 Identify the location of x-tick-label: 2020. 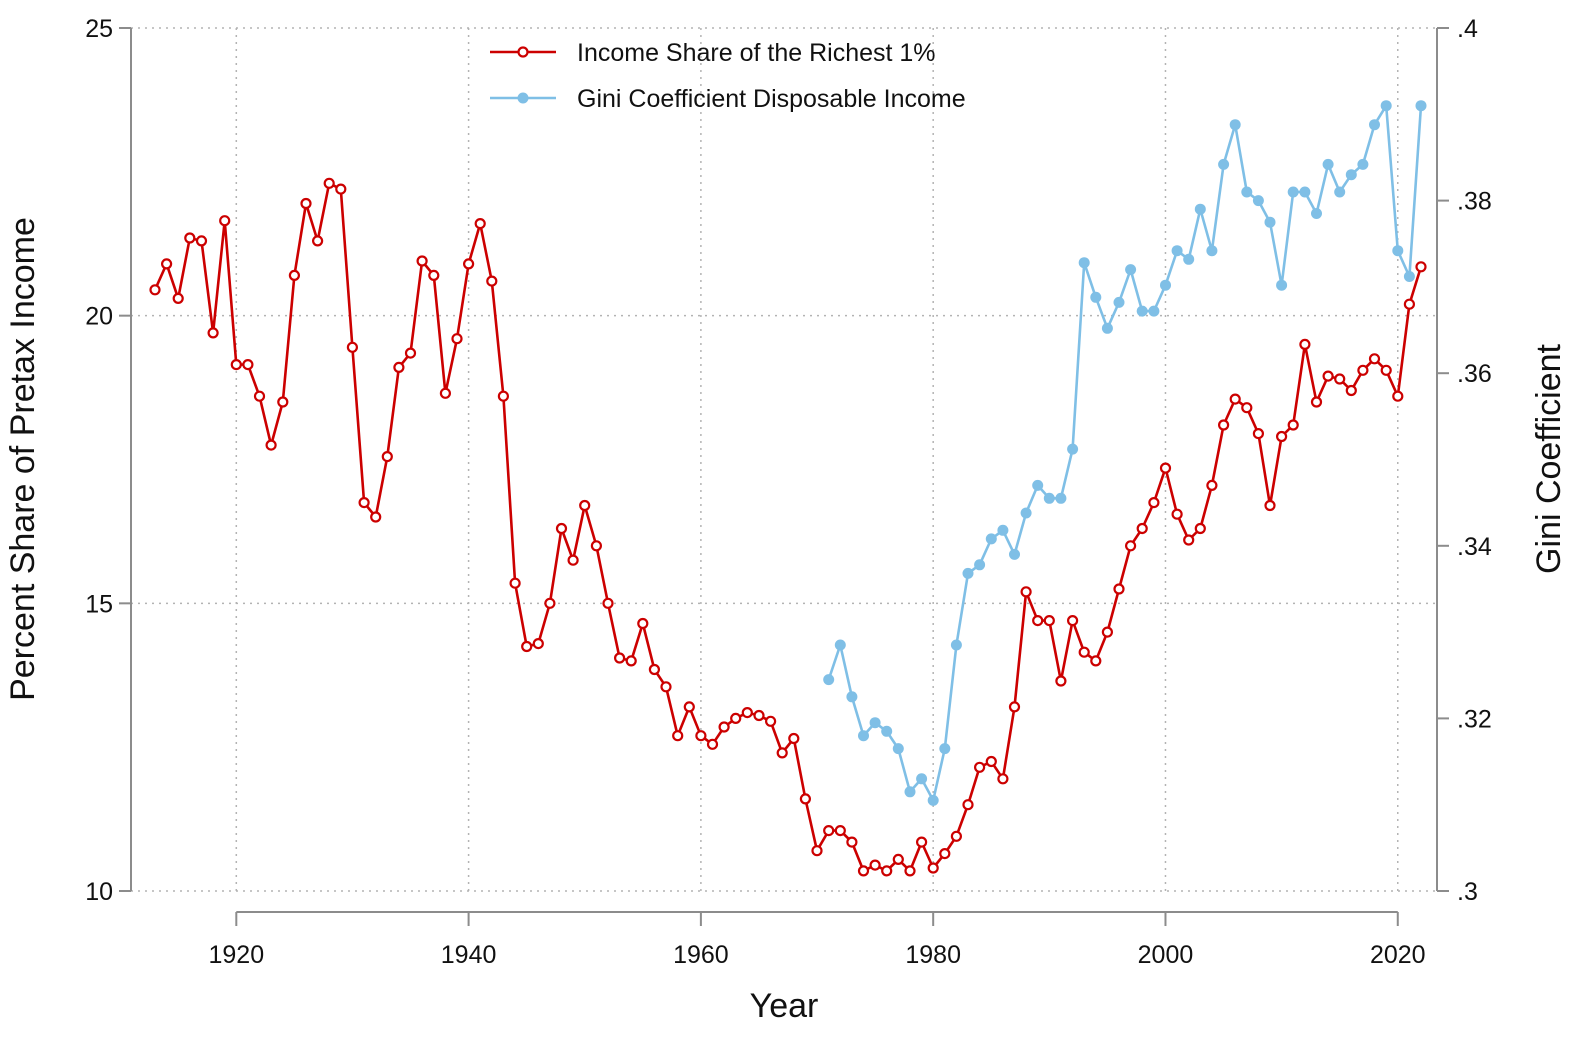
(1398, 955).